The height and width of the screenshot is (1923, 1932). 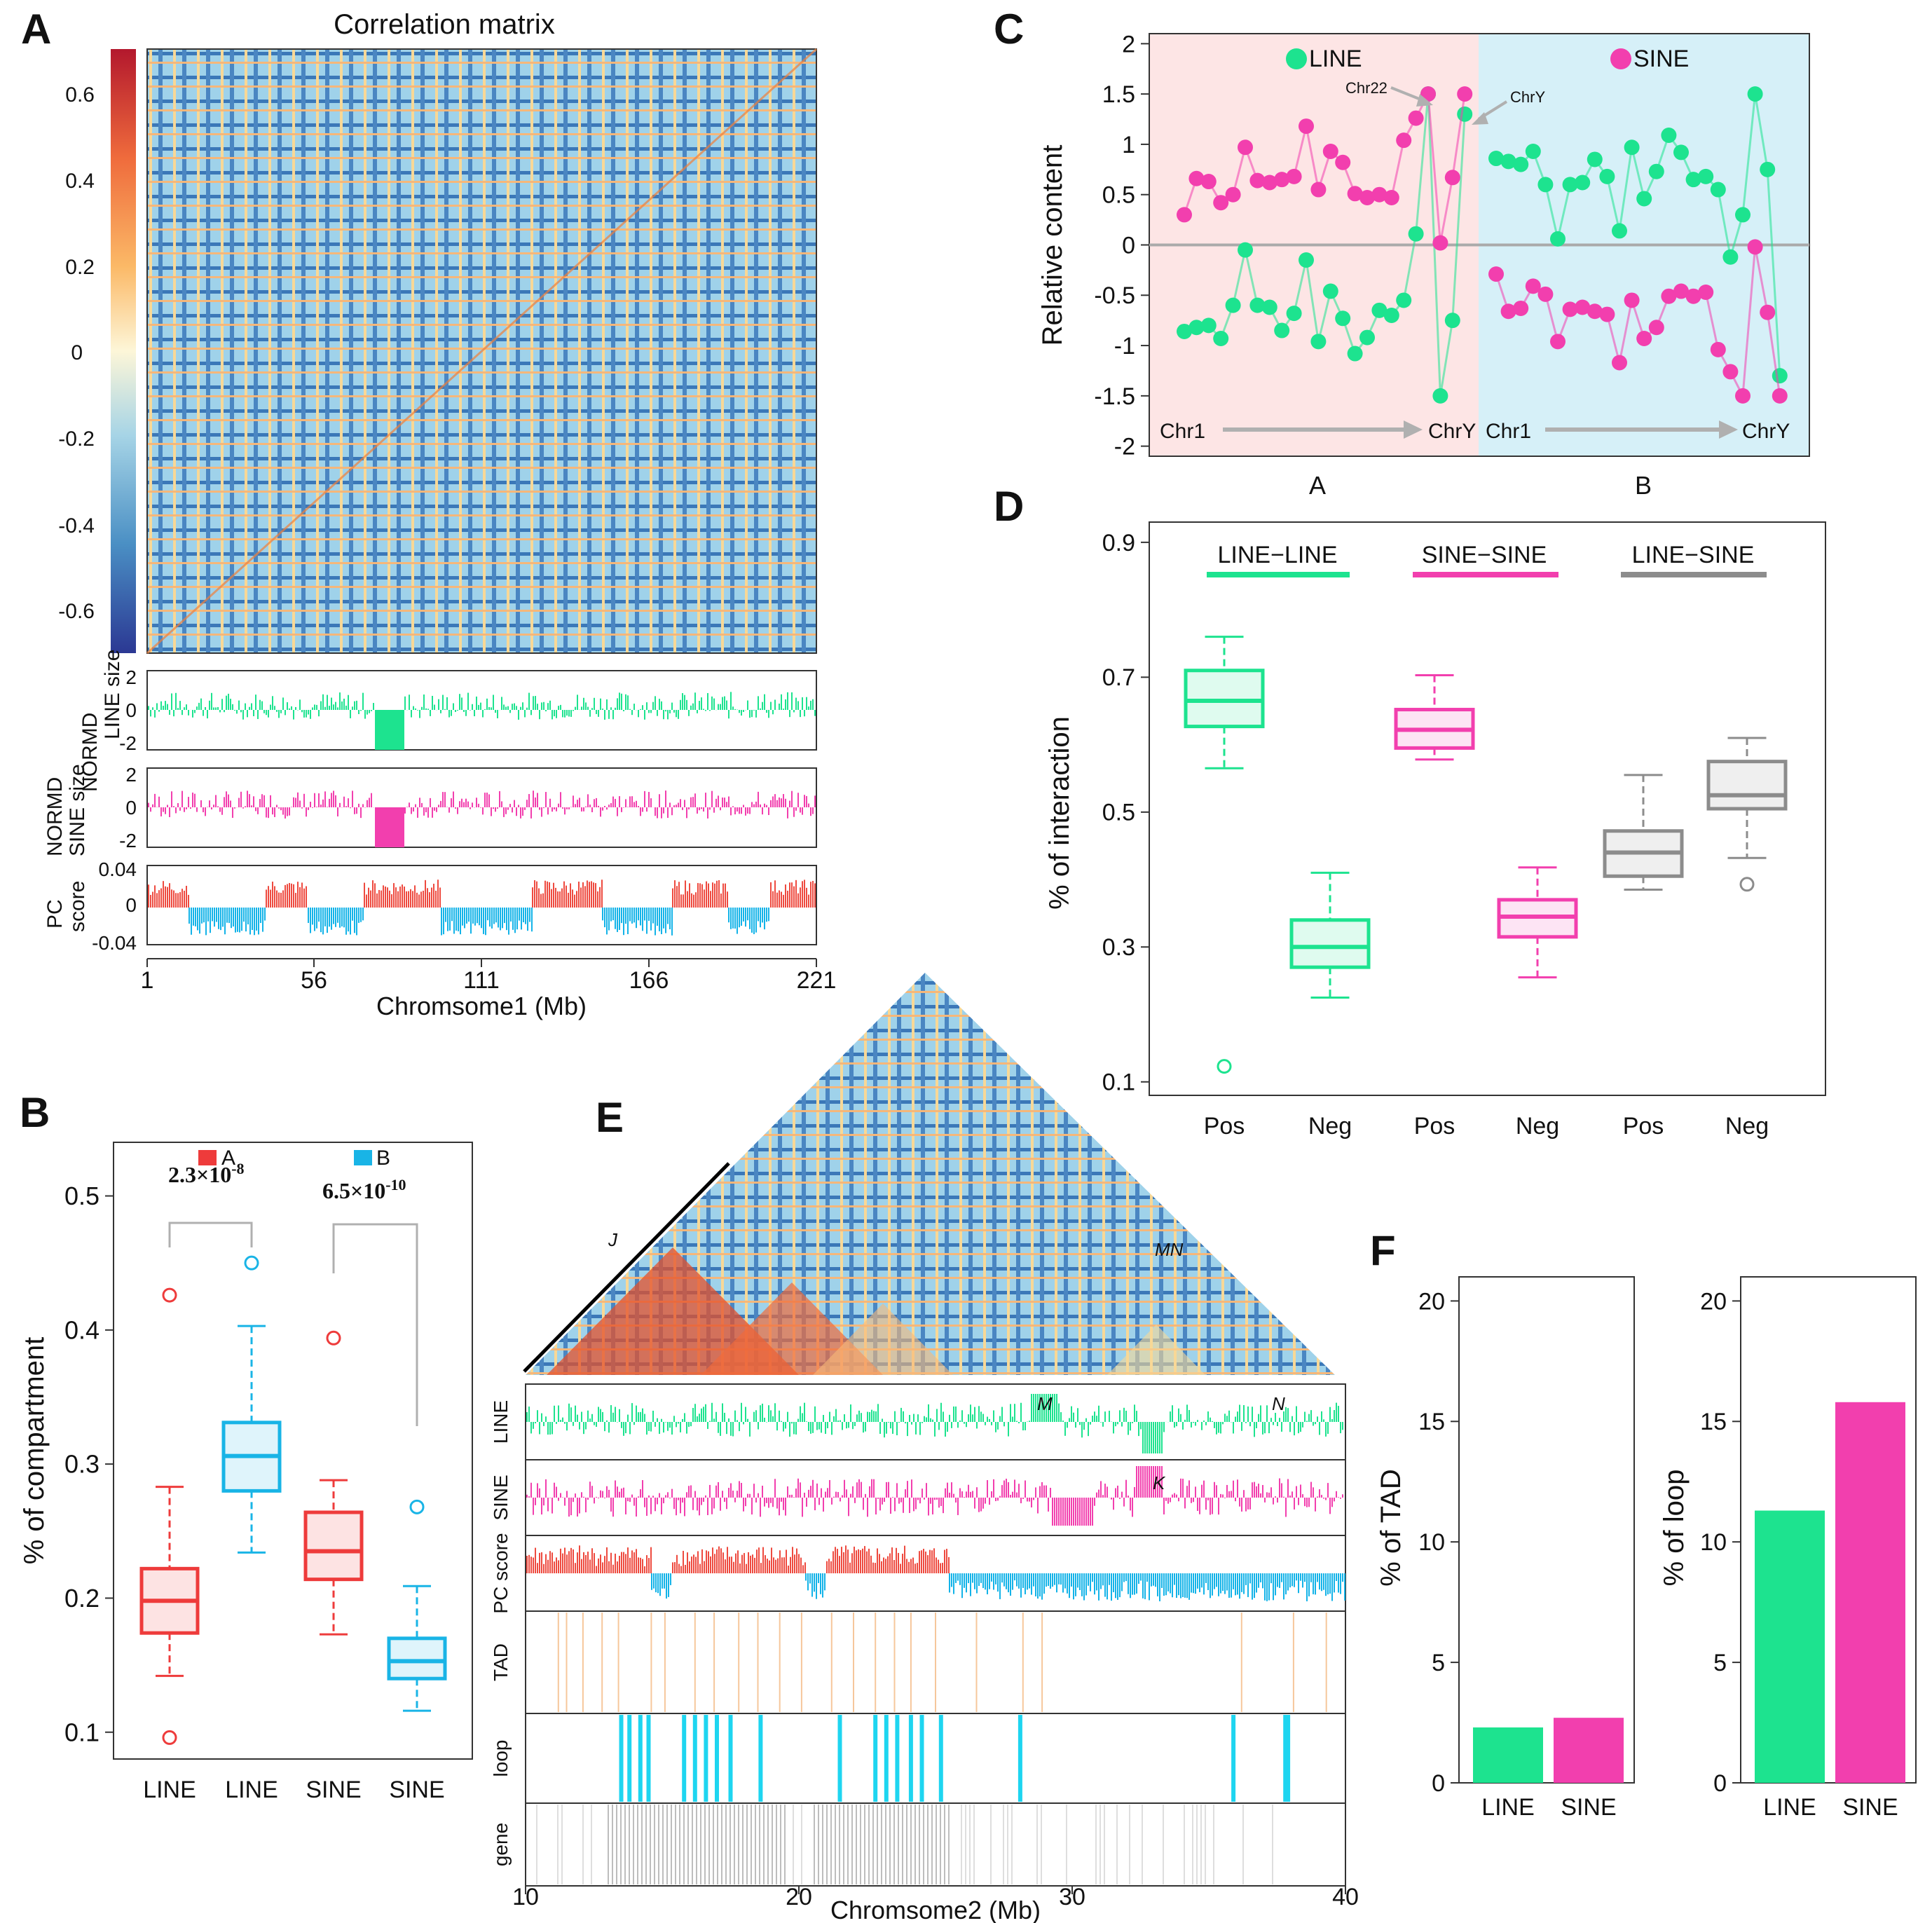 I want to click on sine-track-bars, so click(x=934, y=1496).